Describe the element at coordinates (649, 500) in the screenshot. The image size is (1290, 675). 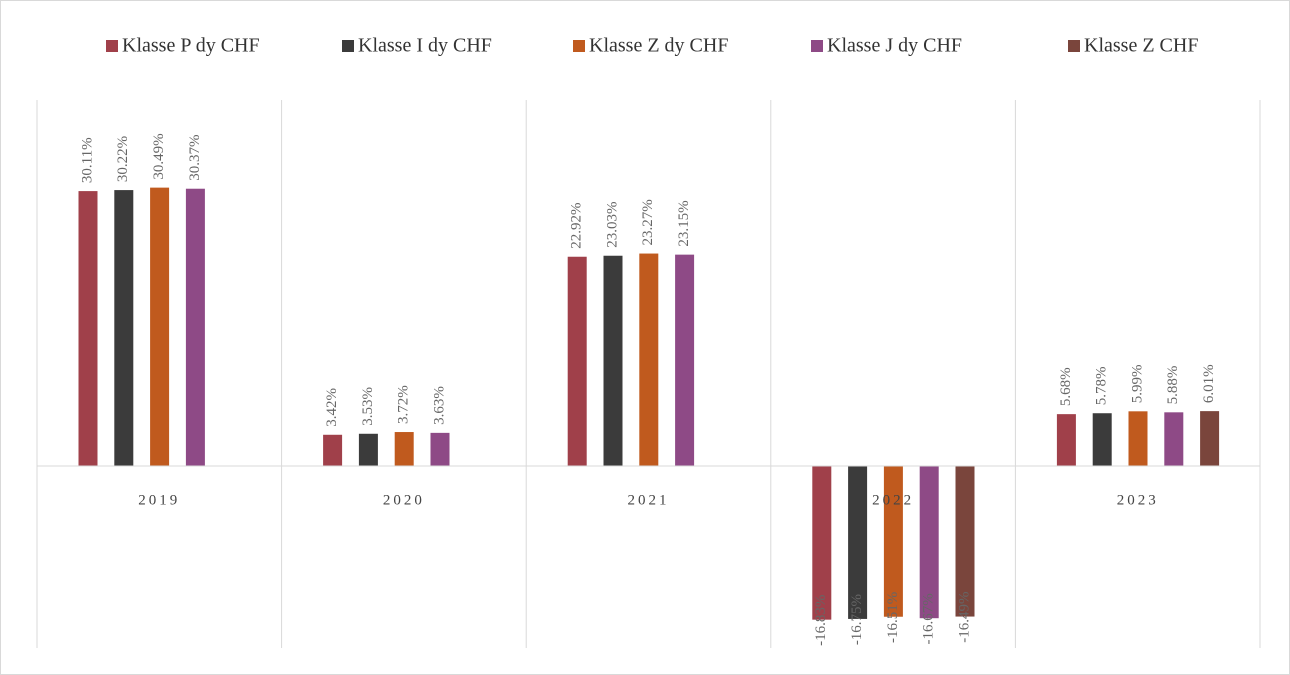
I see `x-tick-label: 2021` at that location.